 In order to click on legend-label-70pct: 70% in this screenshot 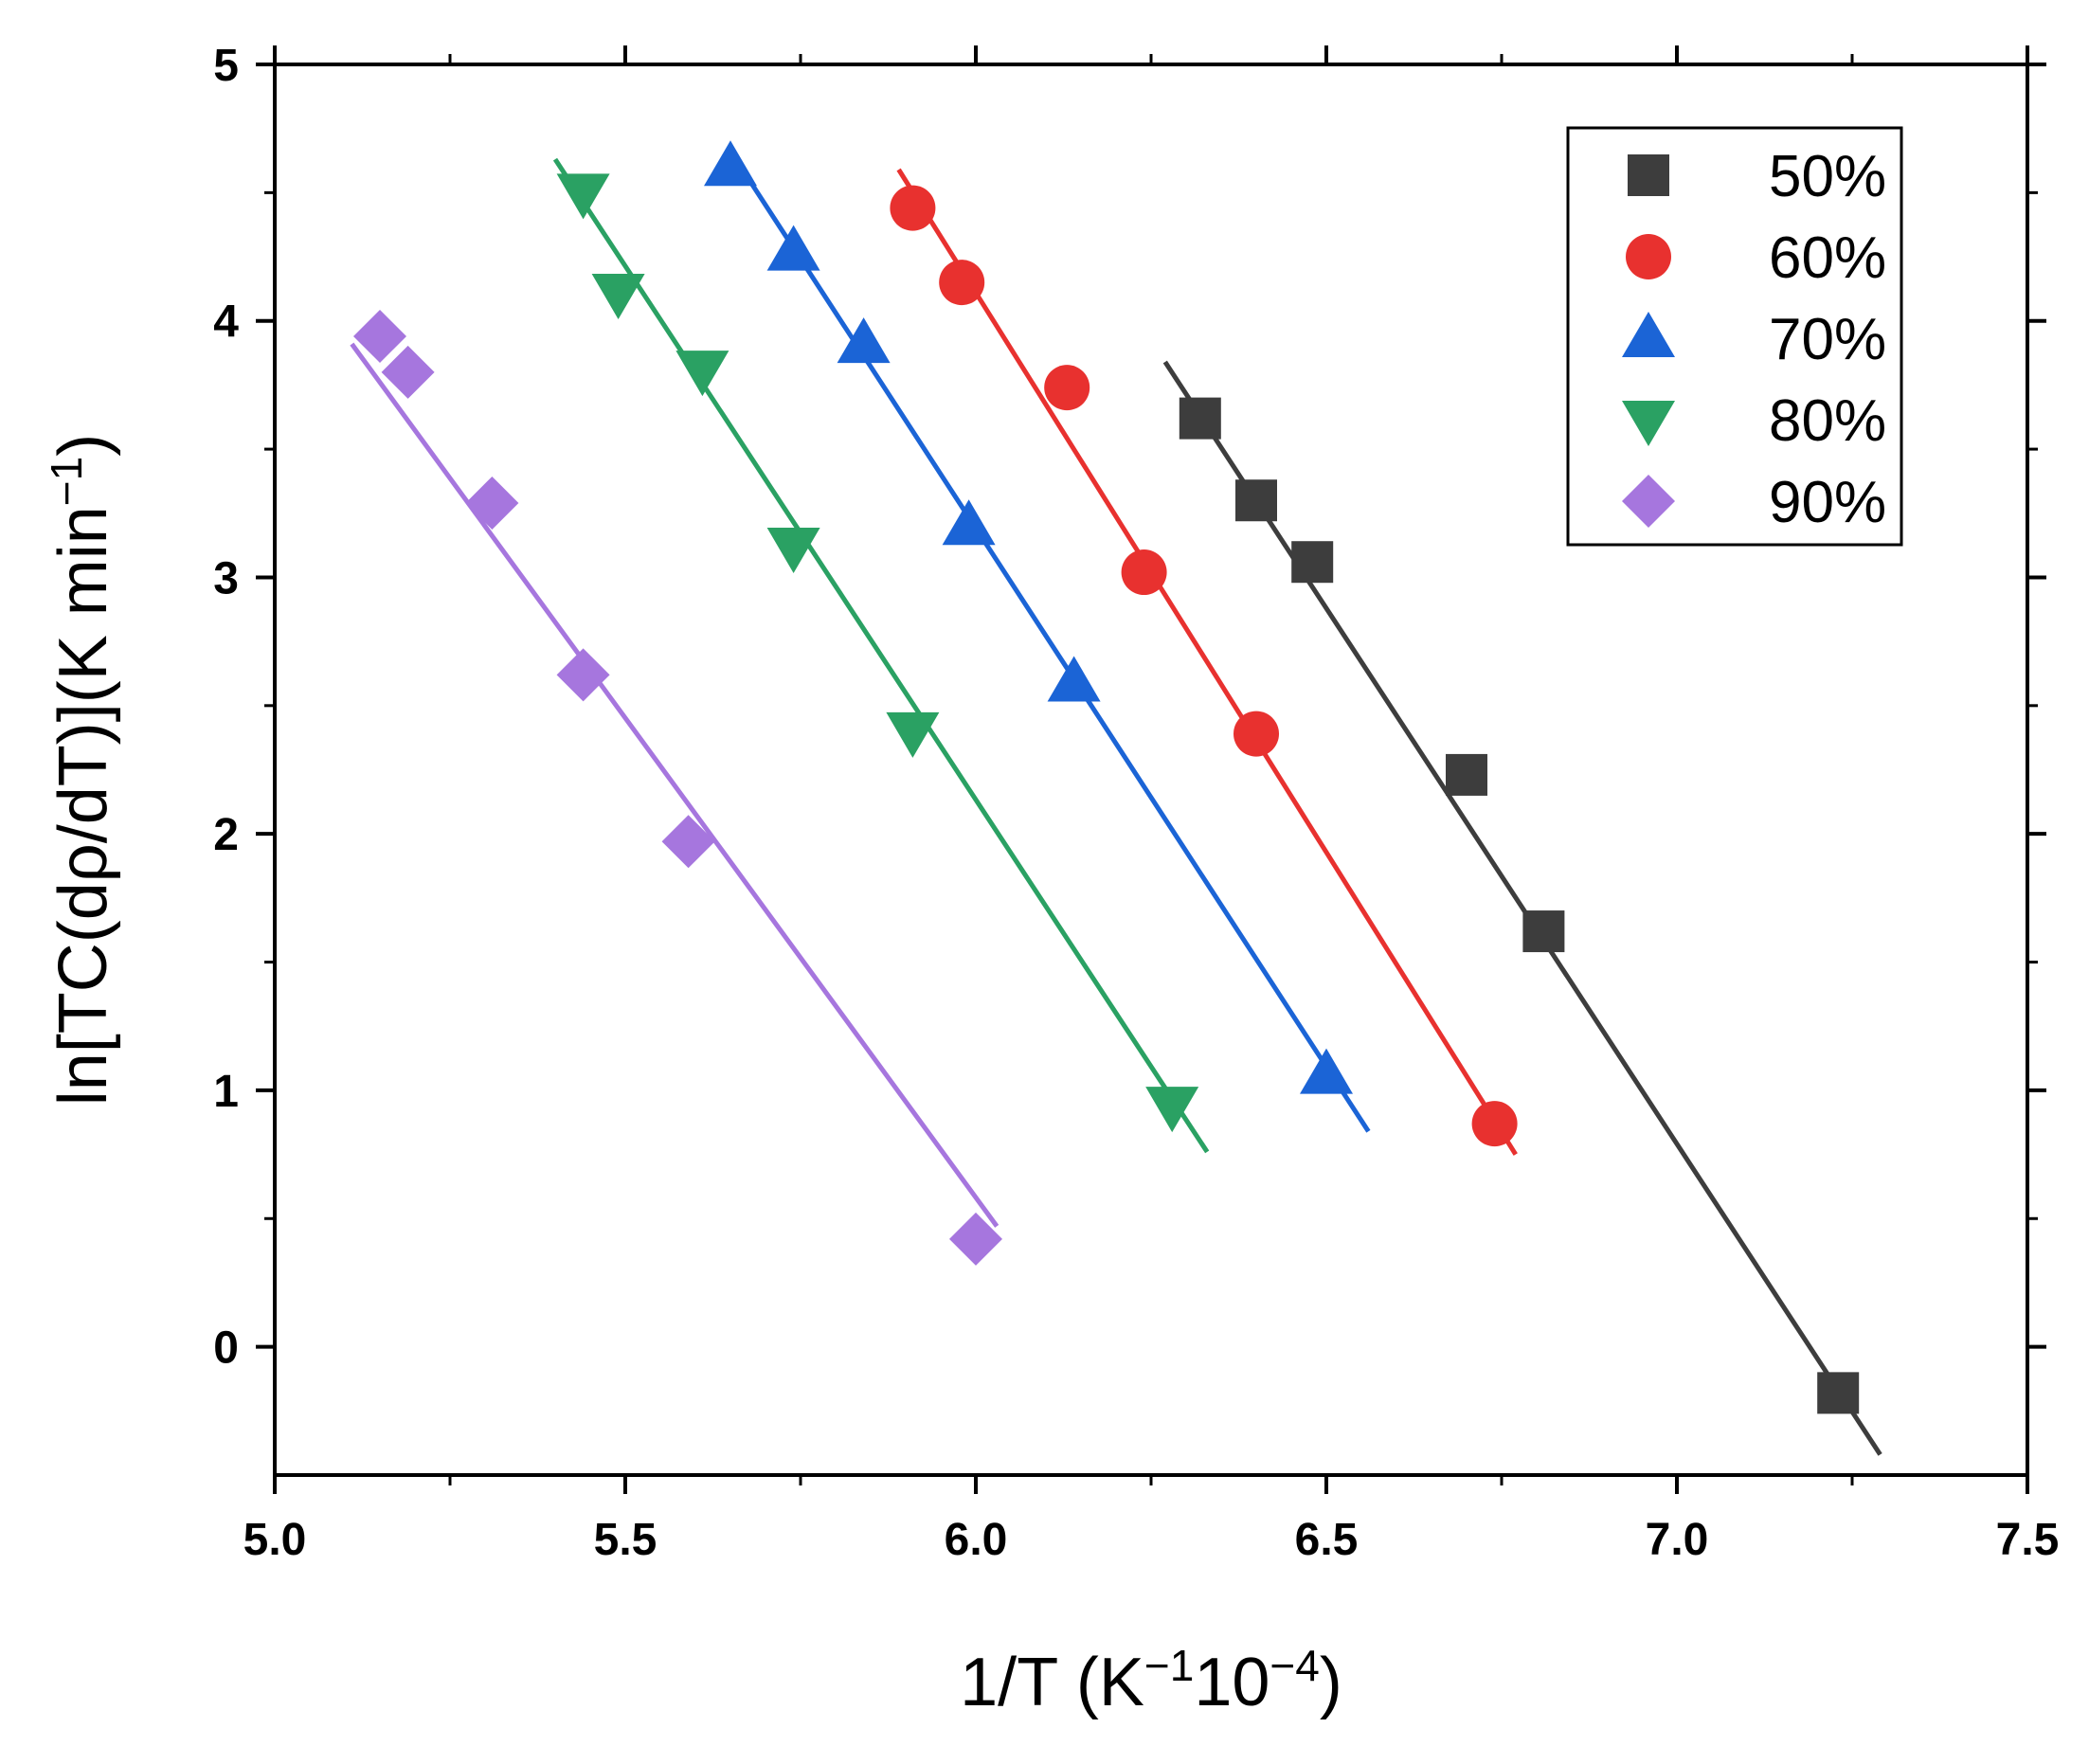, I will do `click(1827, 339)`.